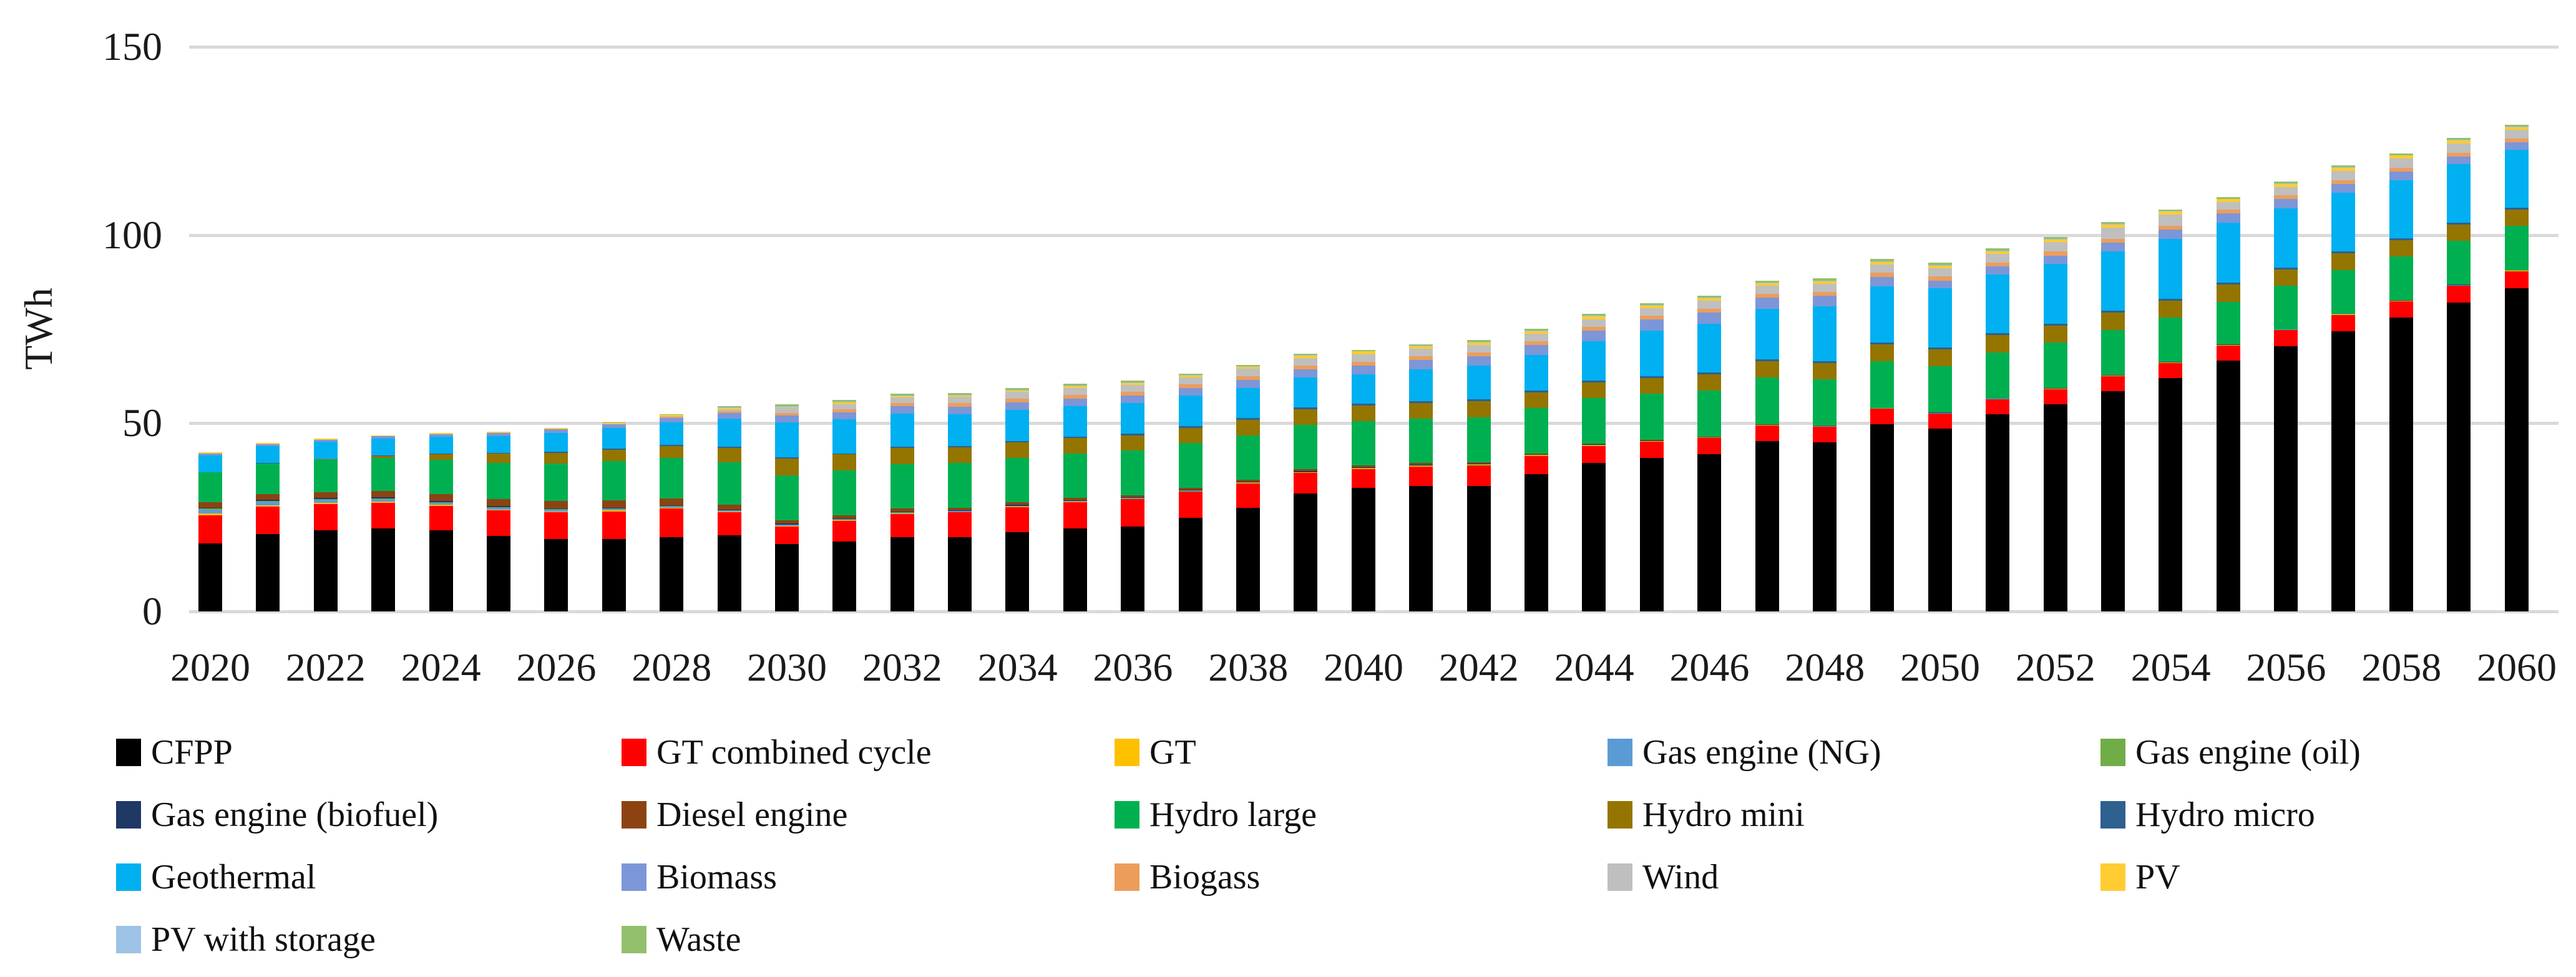 This screenshot has height=977, width=2576. I want to click on legend-item: Gas engine (NG), so click(1854, 752).